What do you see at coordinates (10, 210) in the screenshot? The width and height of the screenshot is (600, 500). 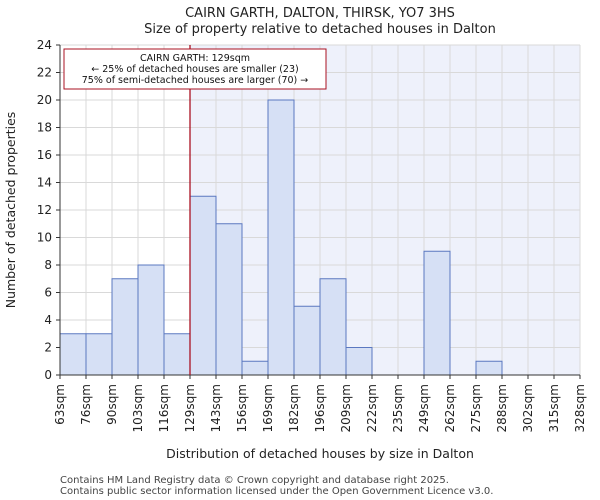 I see `y-axis-label: Number of detached properties` at bounding box center [10, 210].